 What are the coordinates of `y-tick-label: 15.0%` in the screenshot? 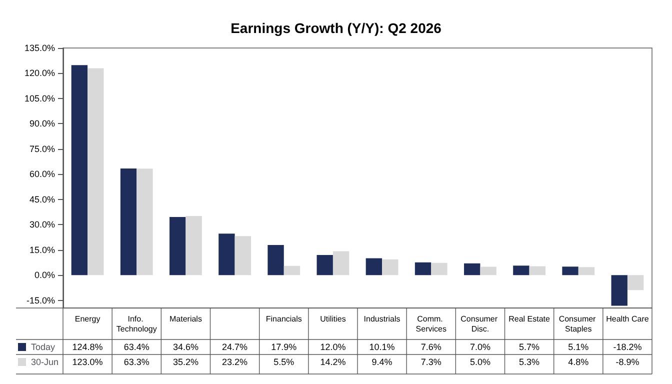 It's located at (42, 249).